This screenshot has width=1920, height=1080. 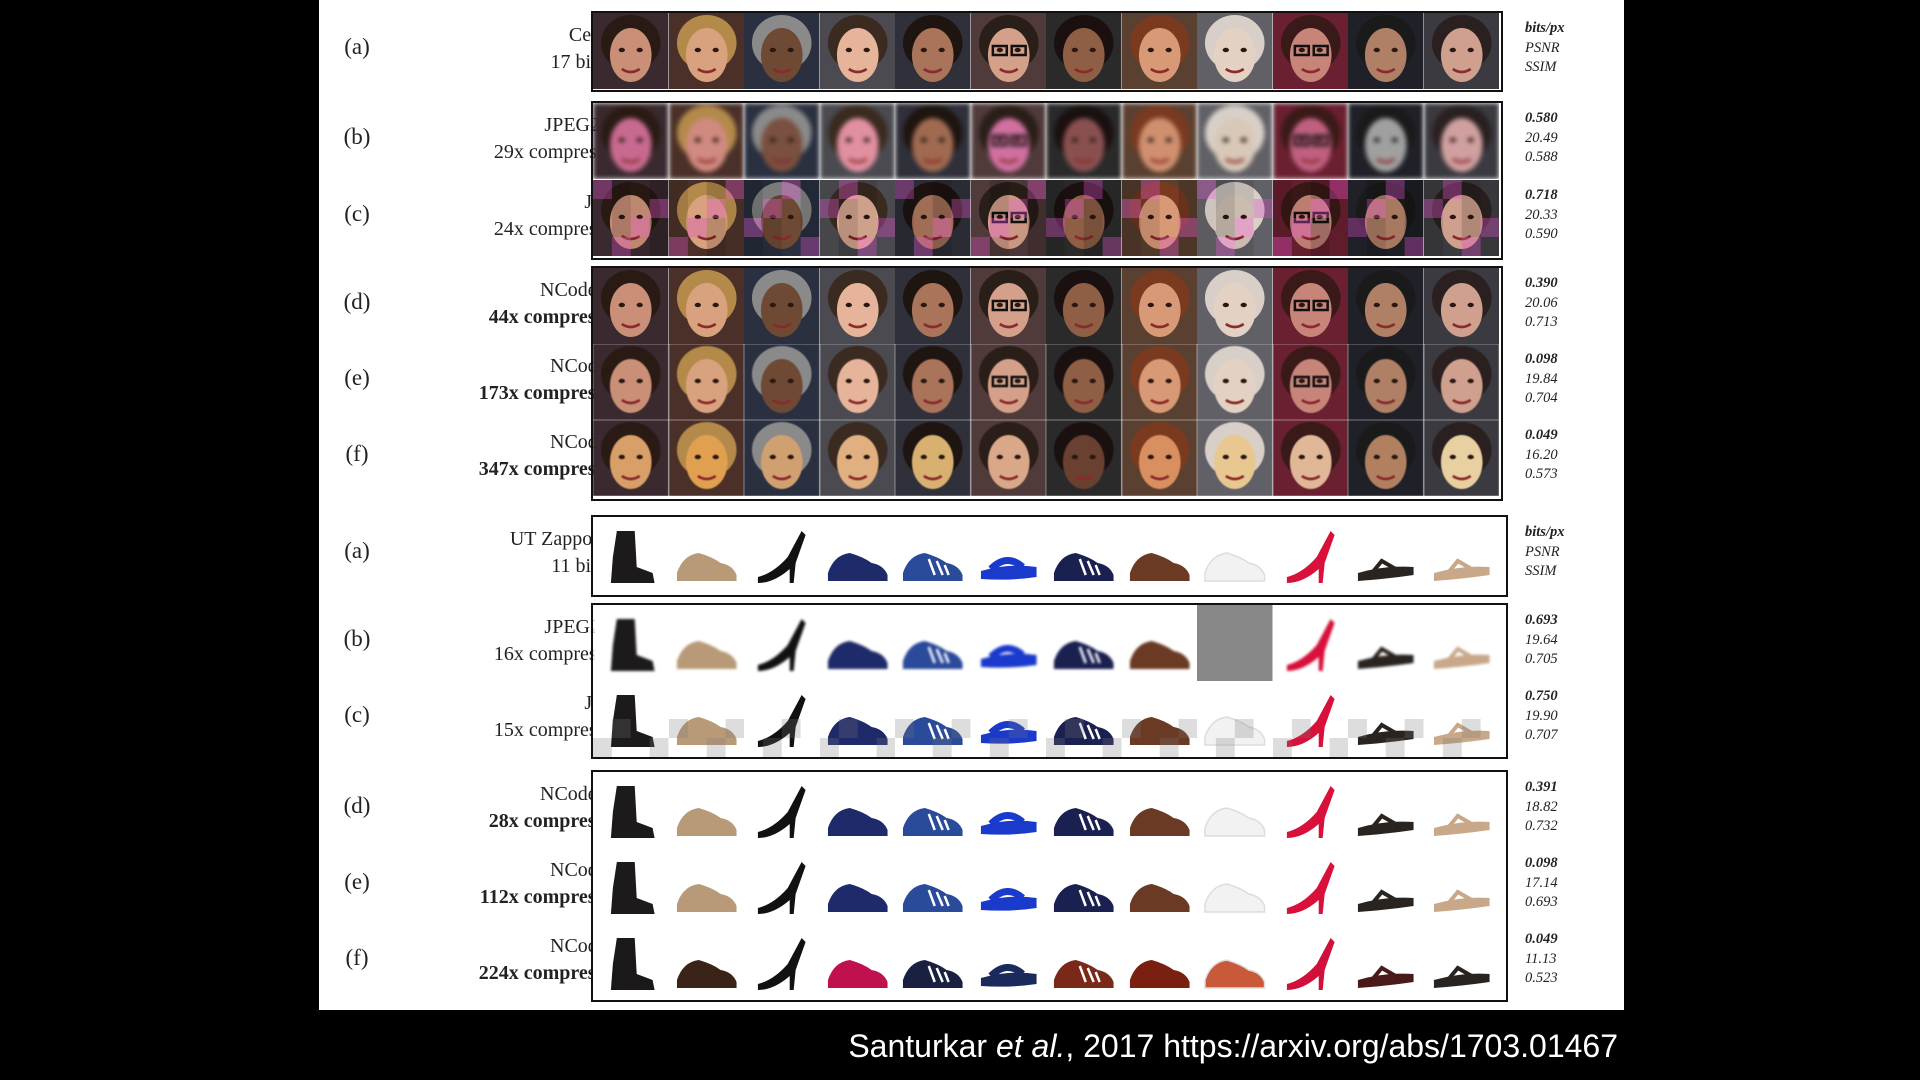 What do you see at coordinates (1545, 532) in the screenshot?
I see `bits-per-pixel-value: bits/px` at bounding box center [1545, 532].